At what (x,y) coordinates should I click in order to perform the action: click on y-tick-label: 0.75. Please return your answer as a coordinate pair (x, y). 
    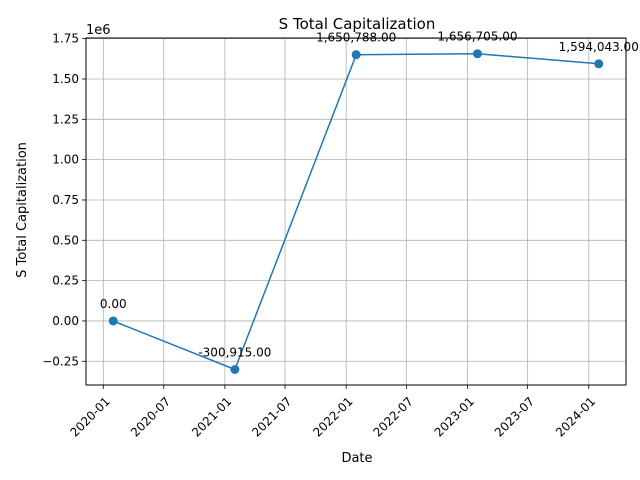
    Looking at the image, I should click on (65, 200).